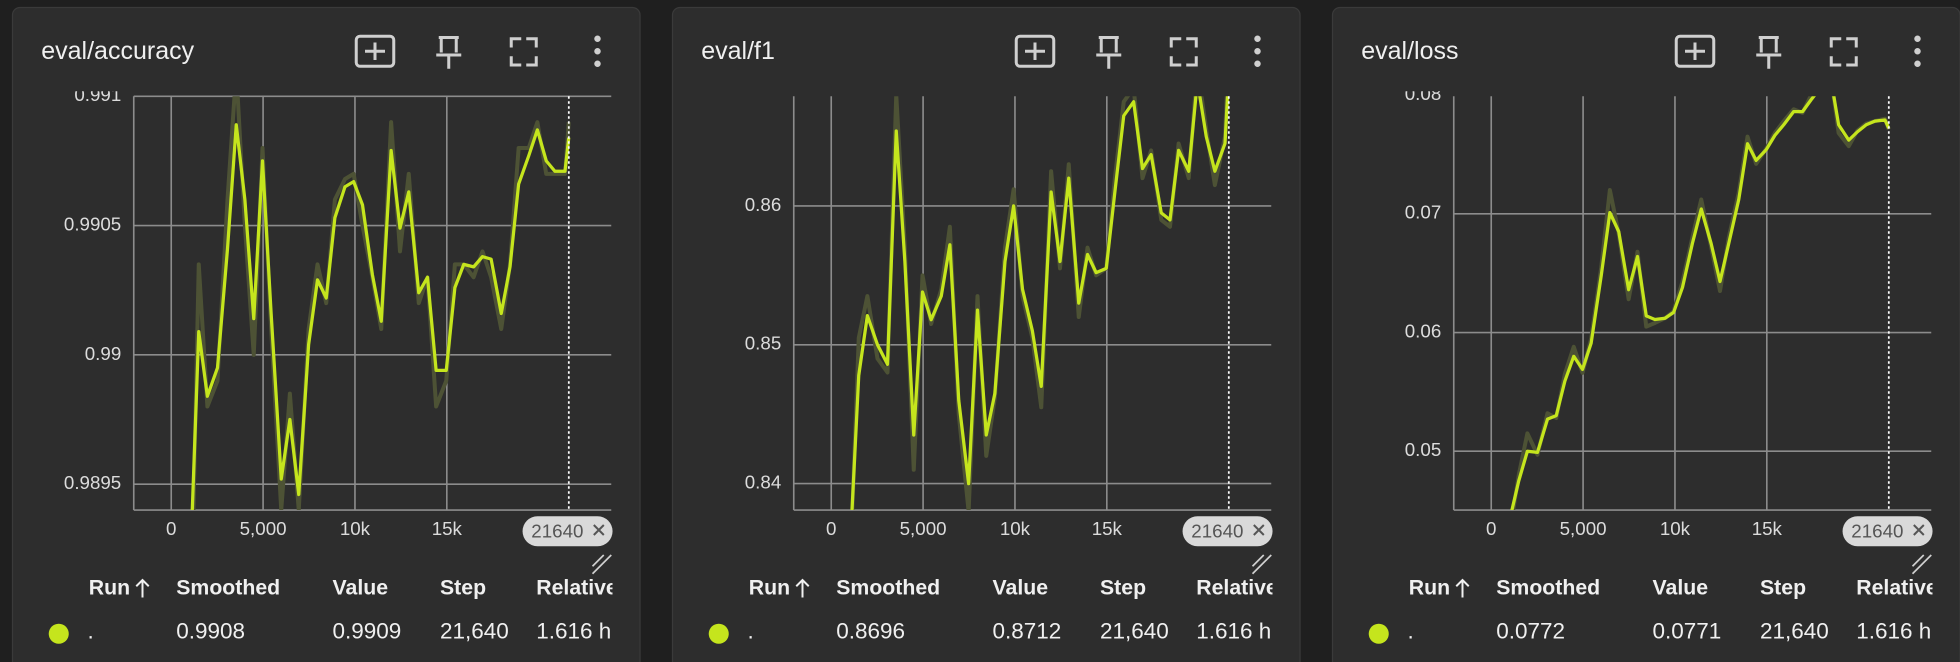 This screenshot has height=662, width=1960. I want to click on y-tick-label: 0.05, so click(1423, 449).